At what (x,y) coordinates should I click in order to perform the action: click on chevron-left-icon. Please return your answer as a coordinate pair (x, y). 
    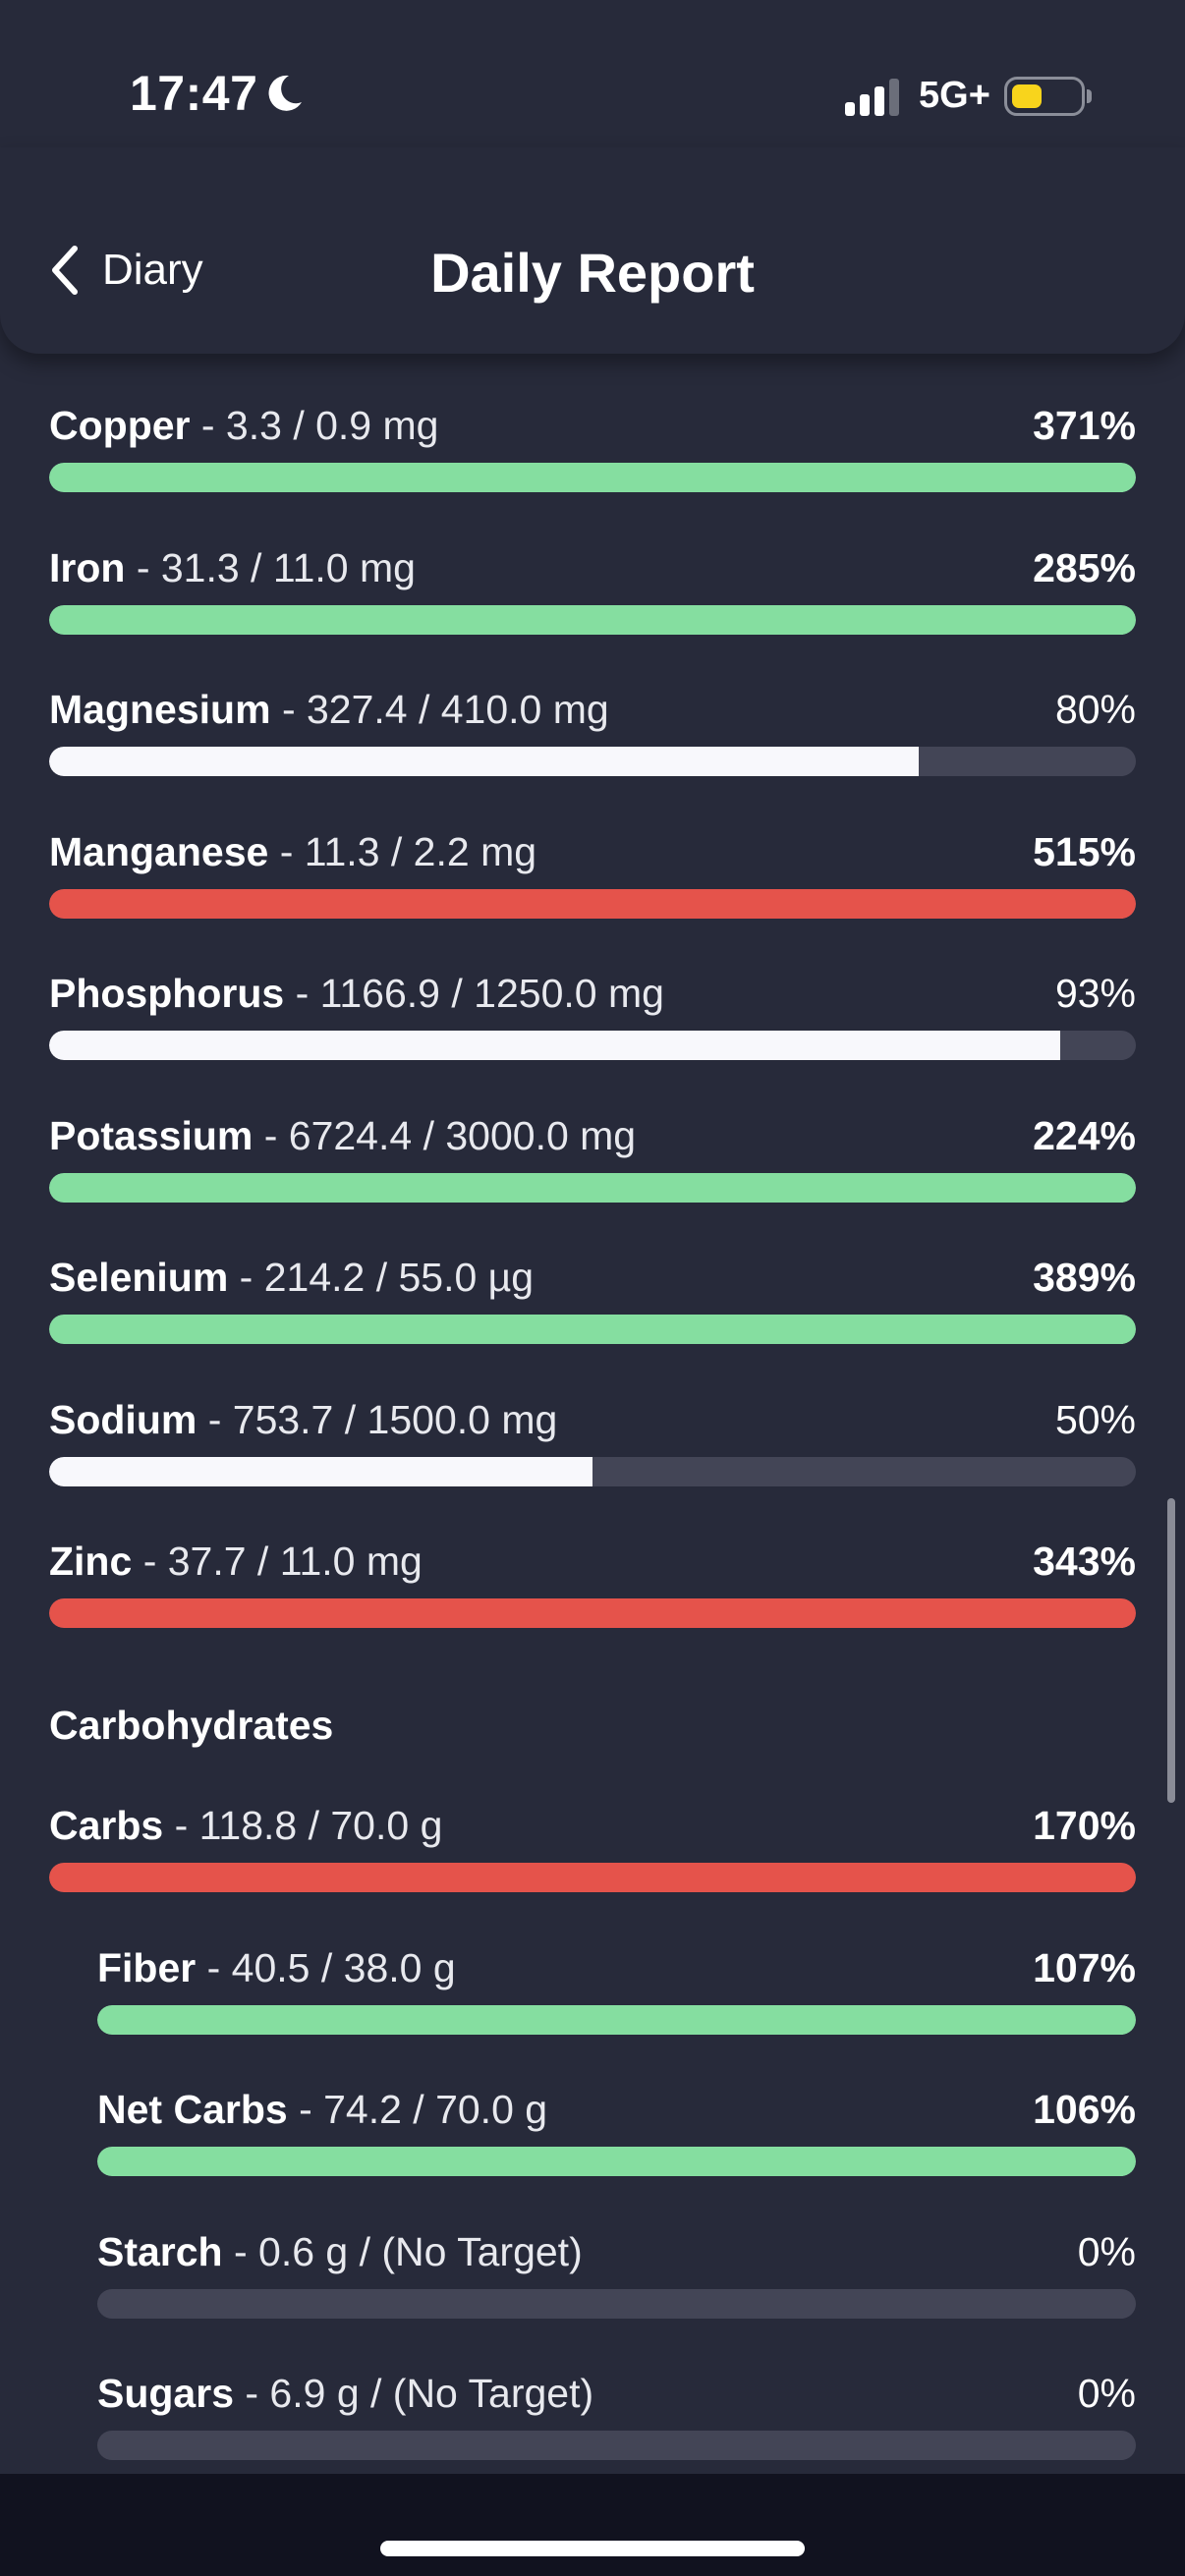
    Looking at the image, I should click on (65, 270).